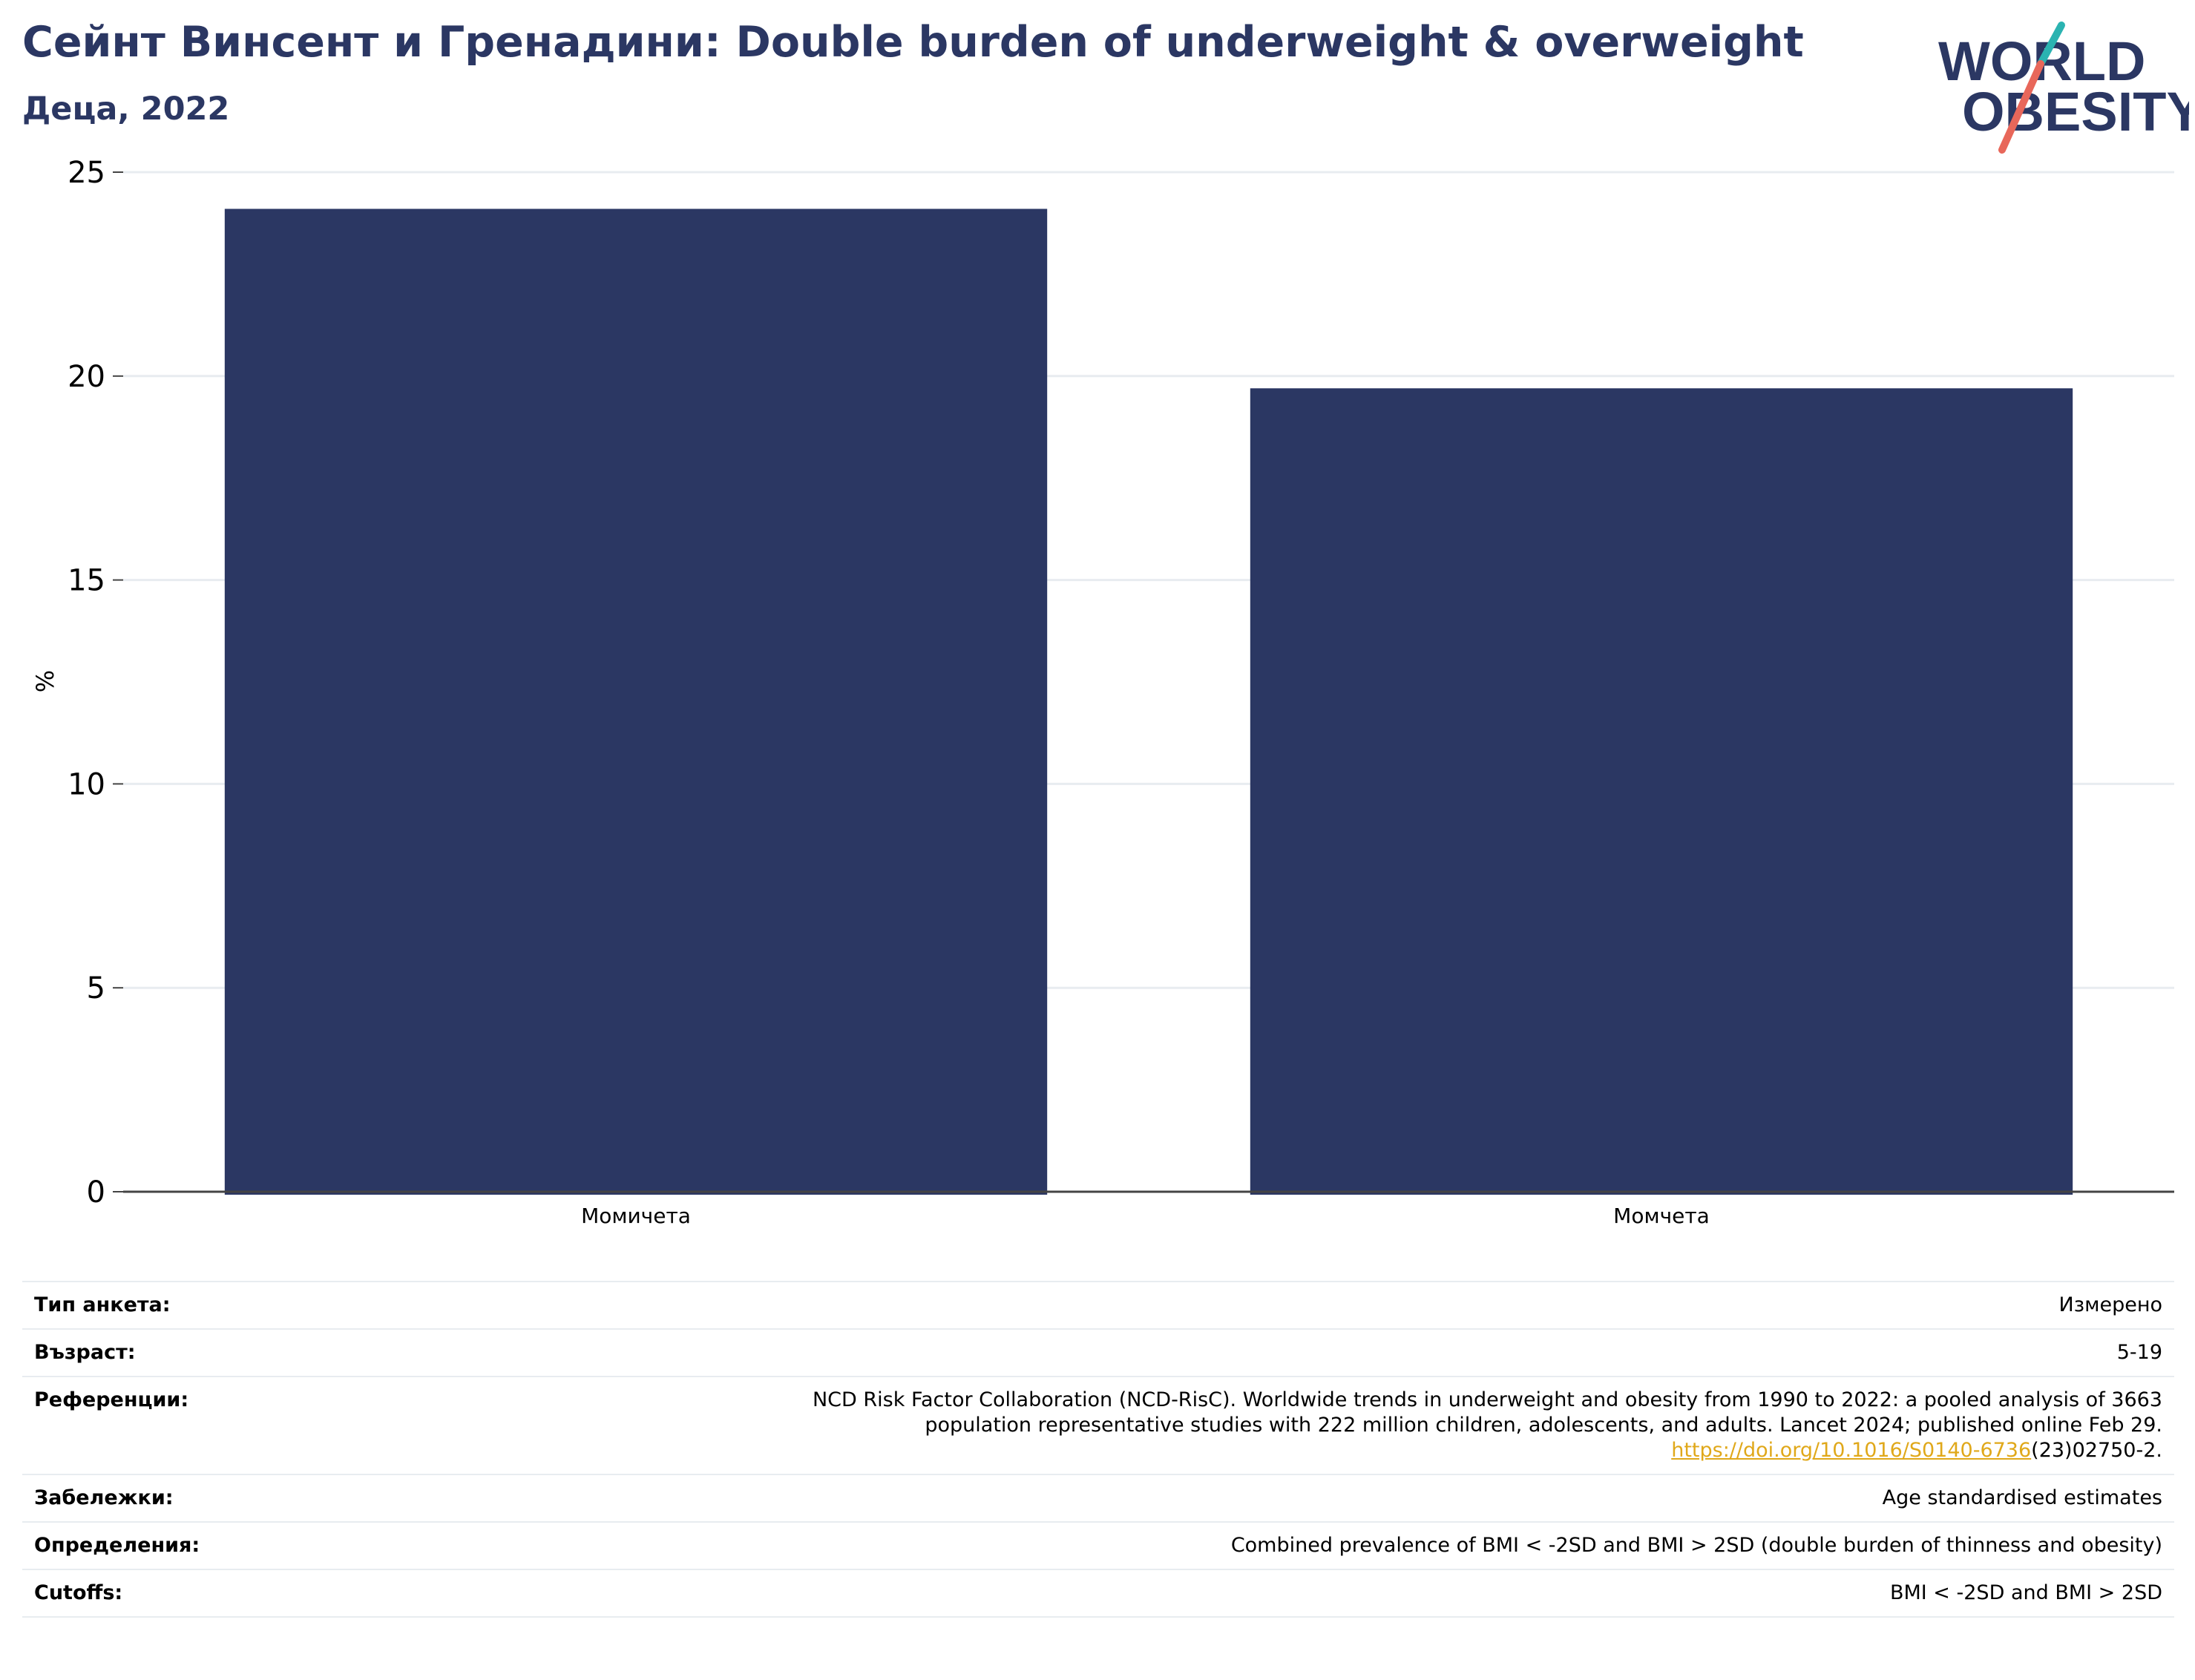 Image resolution: width=2195 pixels, height=1680 pixels. What do you see at coordinates (87, 784) in the screenshot?
I see `y-tick-label: 10` at bounding box center [87, 784].